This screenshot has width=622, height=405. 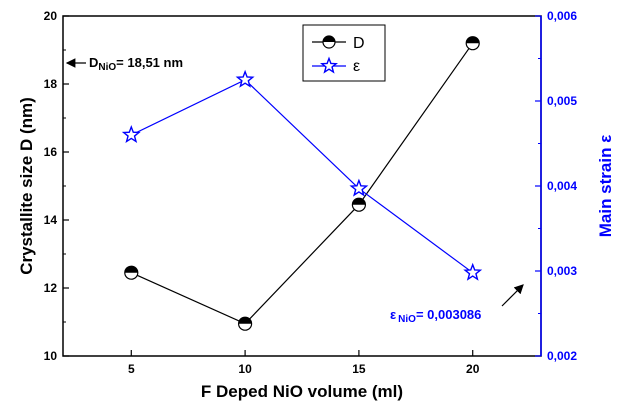 I want to click on y-right-tick-label: 0,002, so click(x=562, y=356).